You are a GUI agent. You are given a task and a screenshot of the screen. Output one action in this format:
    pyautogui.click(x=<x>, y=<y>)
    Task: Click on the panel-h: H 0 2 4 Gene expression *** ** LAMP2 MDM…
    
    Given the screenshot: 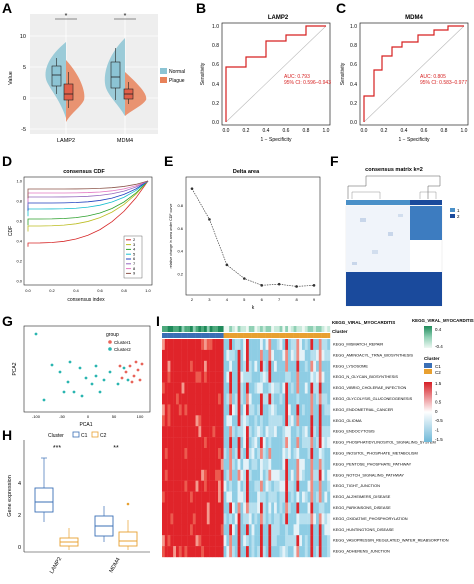 What is the action you would take?
    pyautogui.click(x=76, y=501)
    